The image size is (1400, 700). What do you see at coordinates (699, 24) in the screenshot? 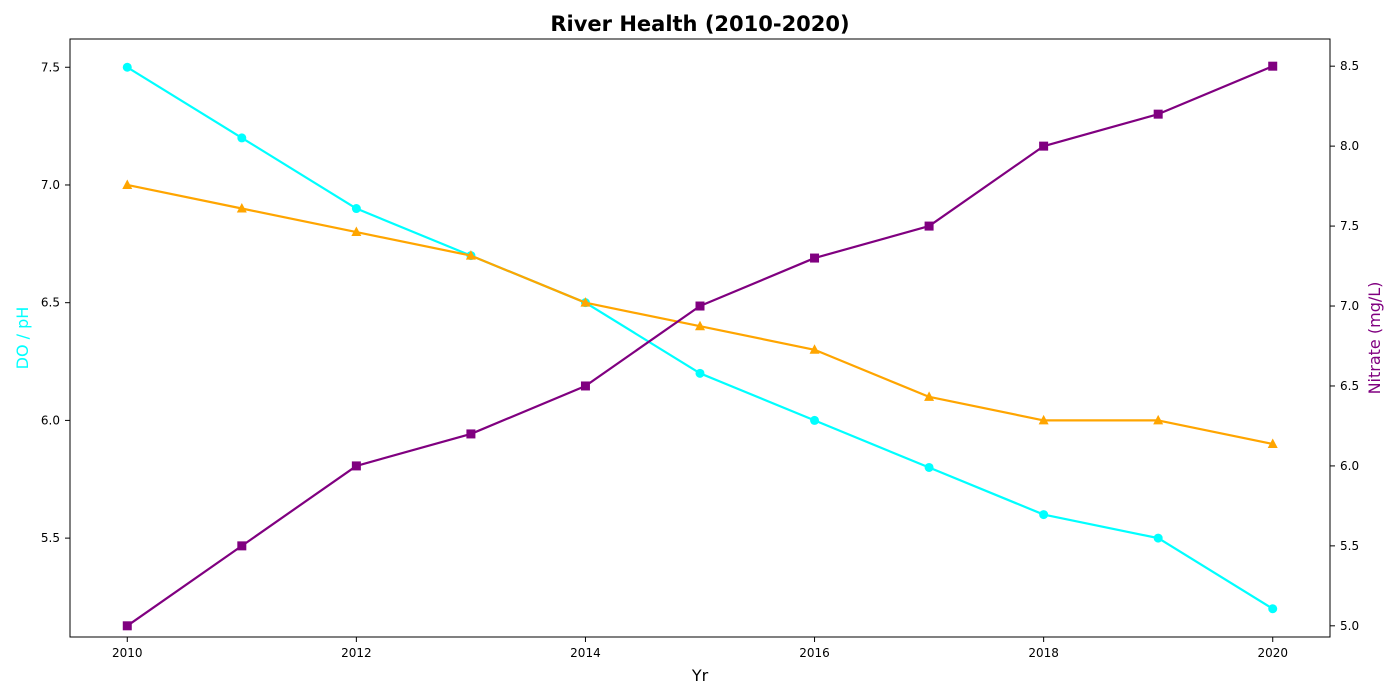
I see `chart-title: River Health (2010-2020)` at bounding box center [699, 24].